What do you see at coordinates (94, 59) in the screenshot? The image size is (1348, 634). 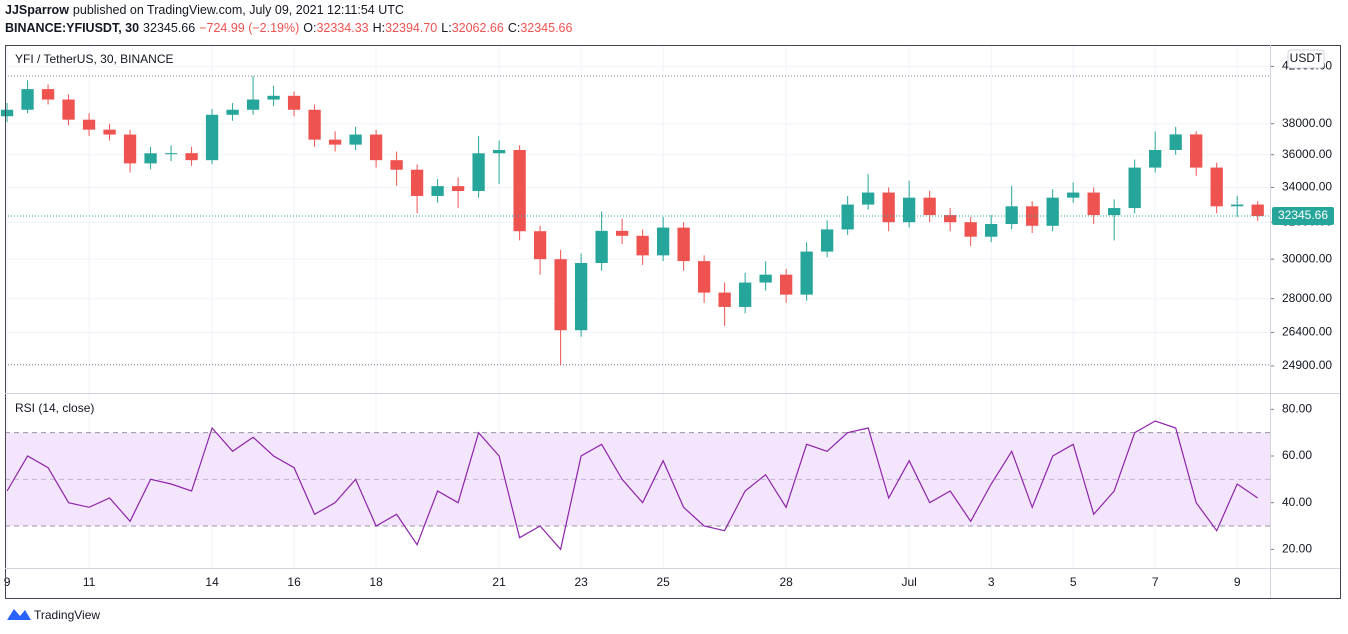 I see `pane-title: YFI / TetherUS, 30, BINANCE` at bounding box center [94, 59].